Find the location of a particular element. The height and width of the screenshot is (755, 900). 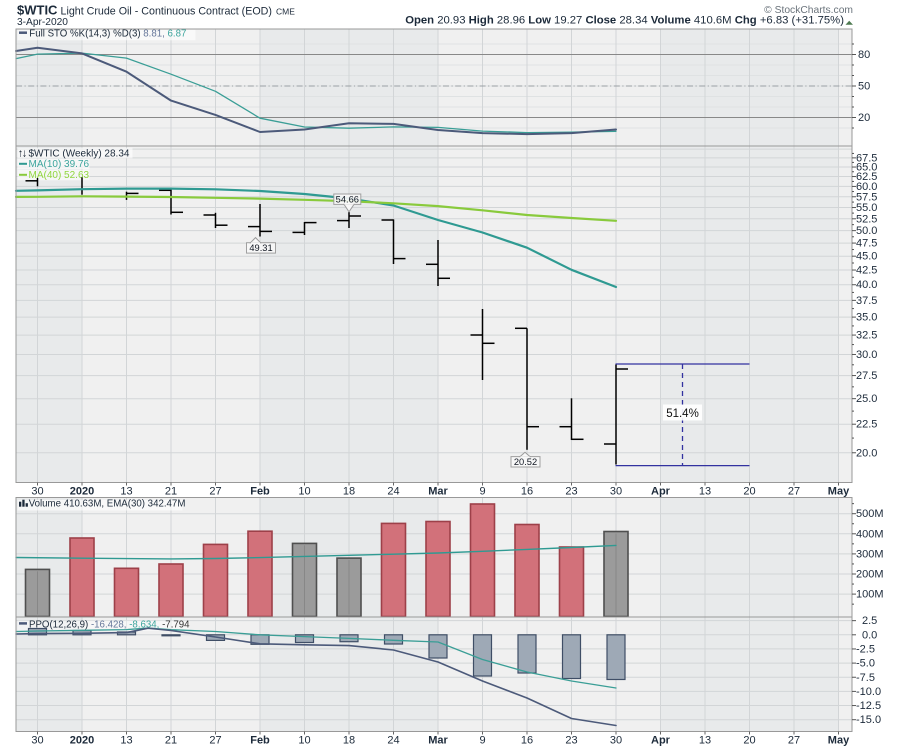

svg-text: 35.0 is located at coordinates (866, 318).